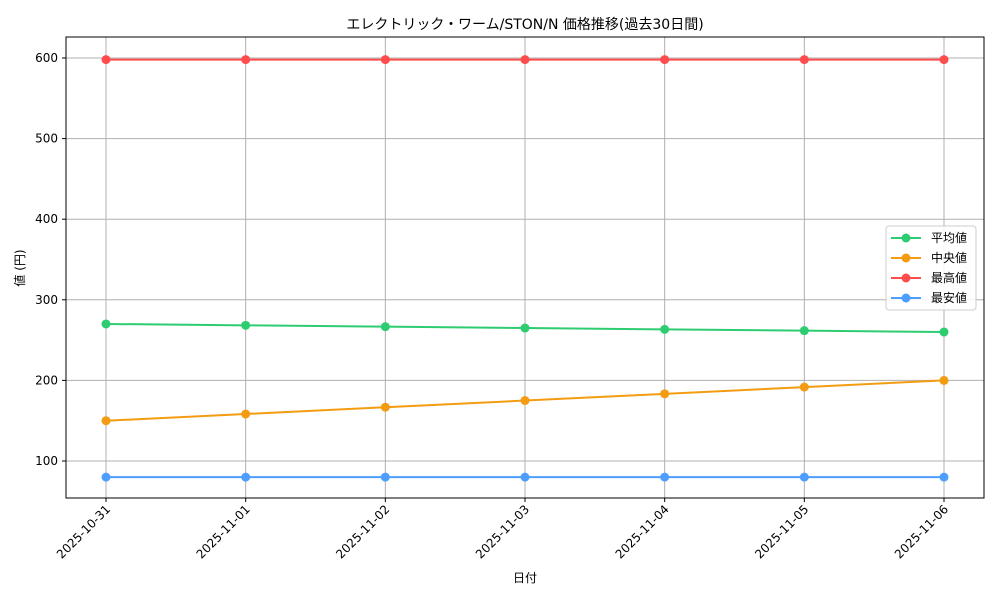 Image resolution: width=1000 pixels, height=600 pixels. What do you see at coordinates (46, 58) in the screenshot?
I see `y-tick-label: 600` at bounding box center [46, 58].